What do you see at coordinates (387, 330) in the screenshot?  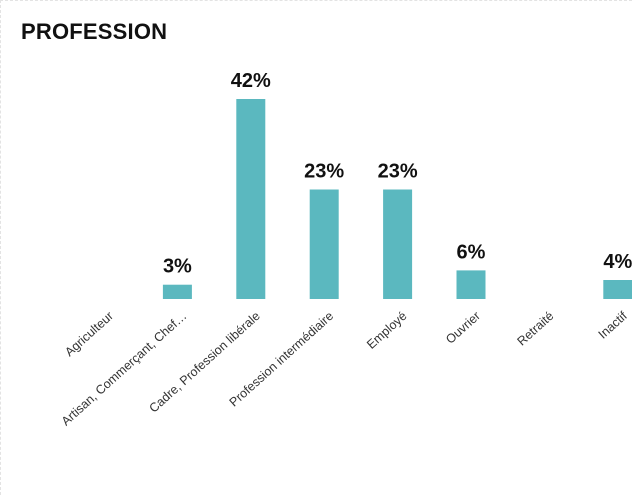 I see `category-label-4: Employé` at bounding box center [387, 330].